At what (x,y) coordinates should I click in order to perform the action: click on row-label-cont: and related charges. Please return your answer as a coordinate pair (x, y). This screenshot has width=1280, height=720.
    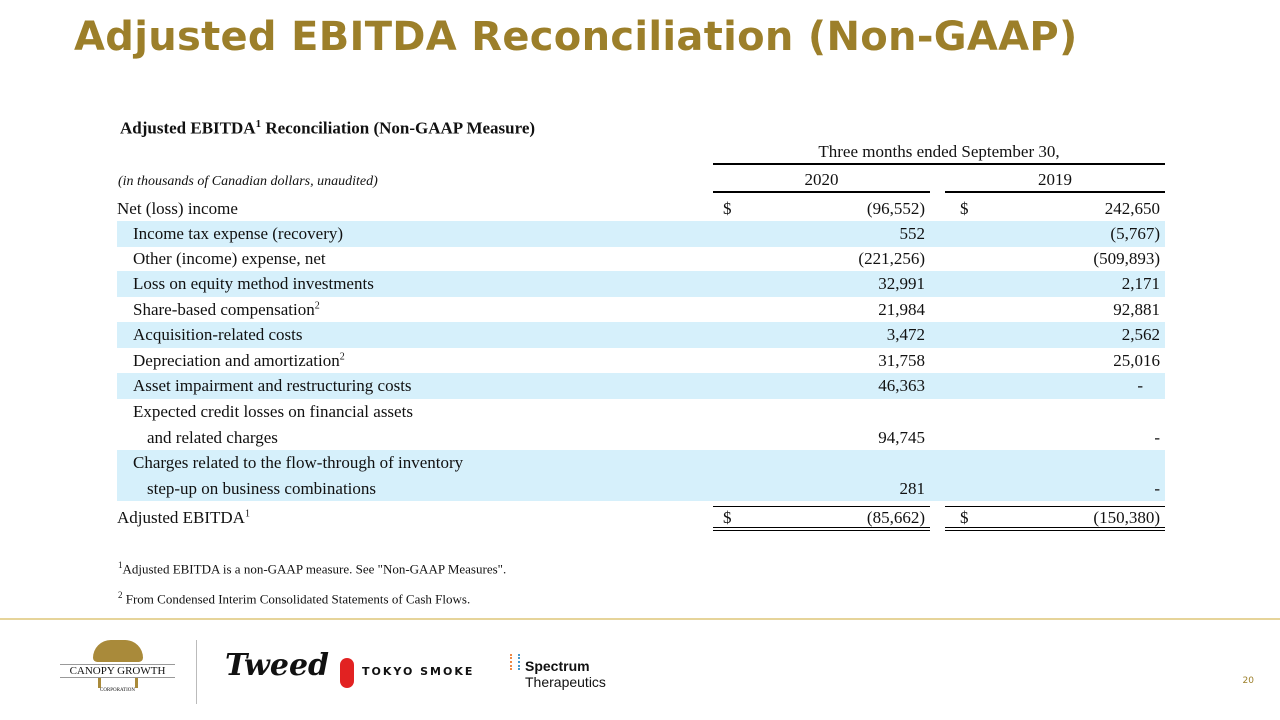
    Looking at the image, I should click on (212, 437).